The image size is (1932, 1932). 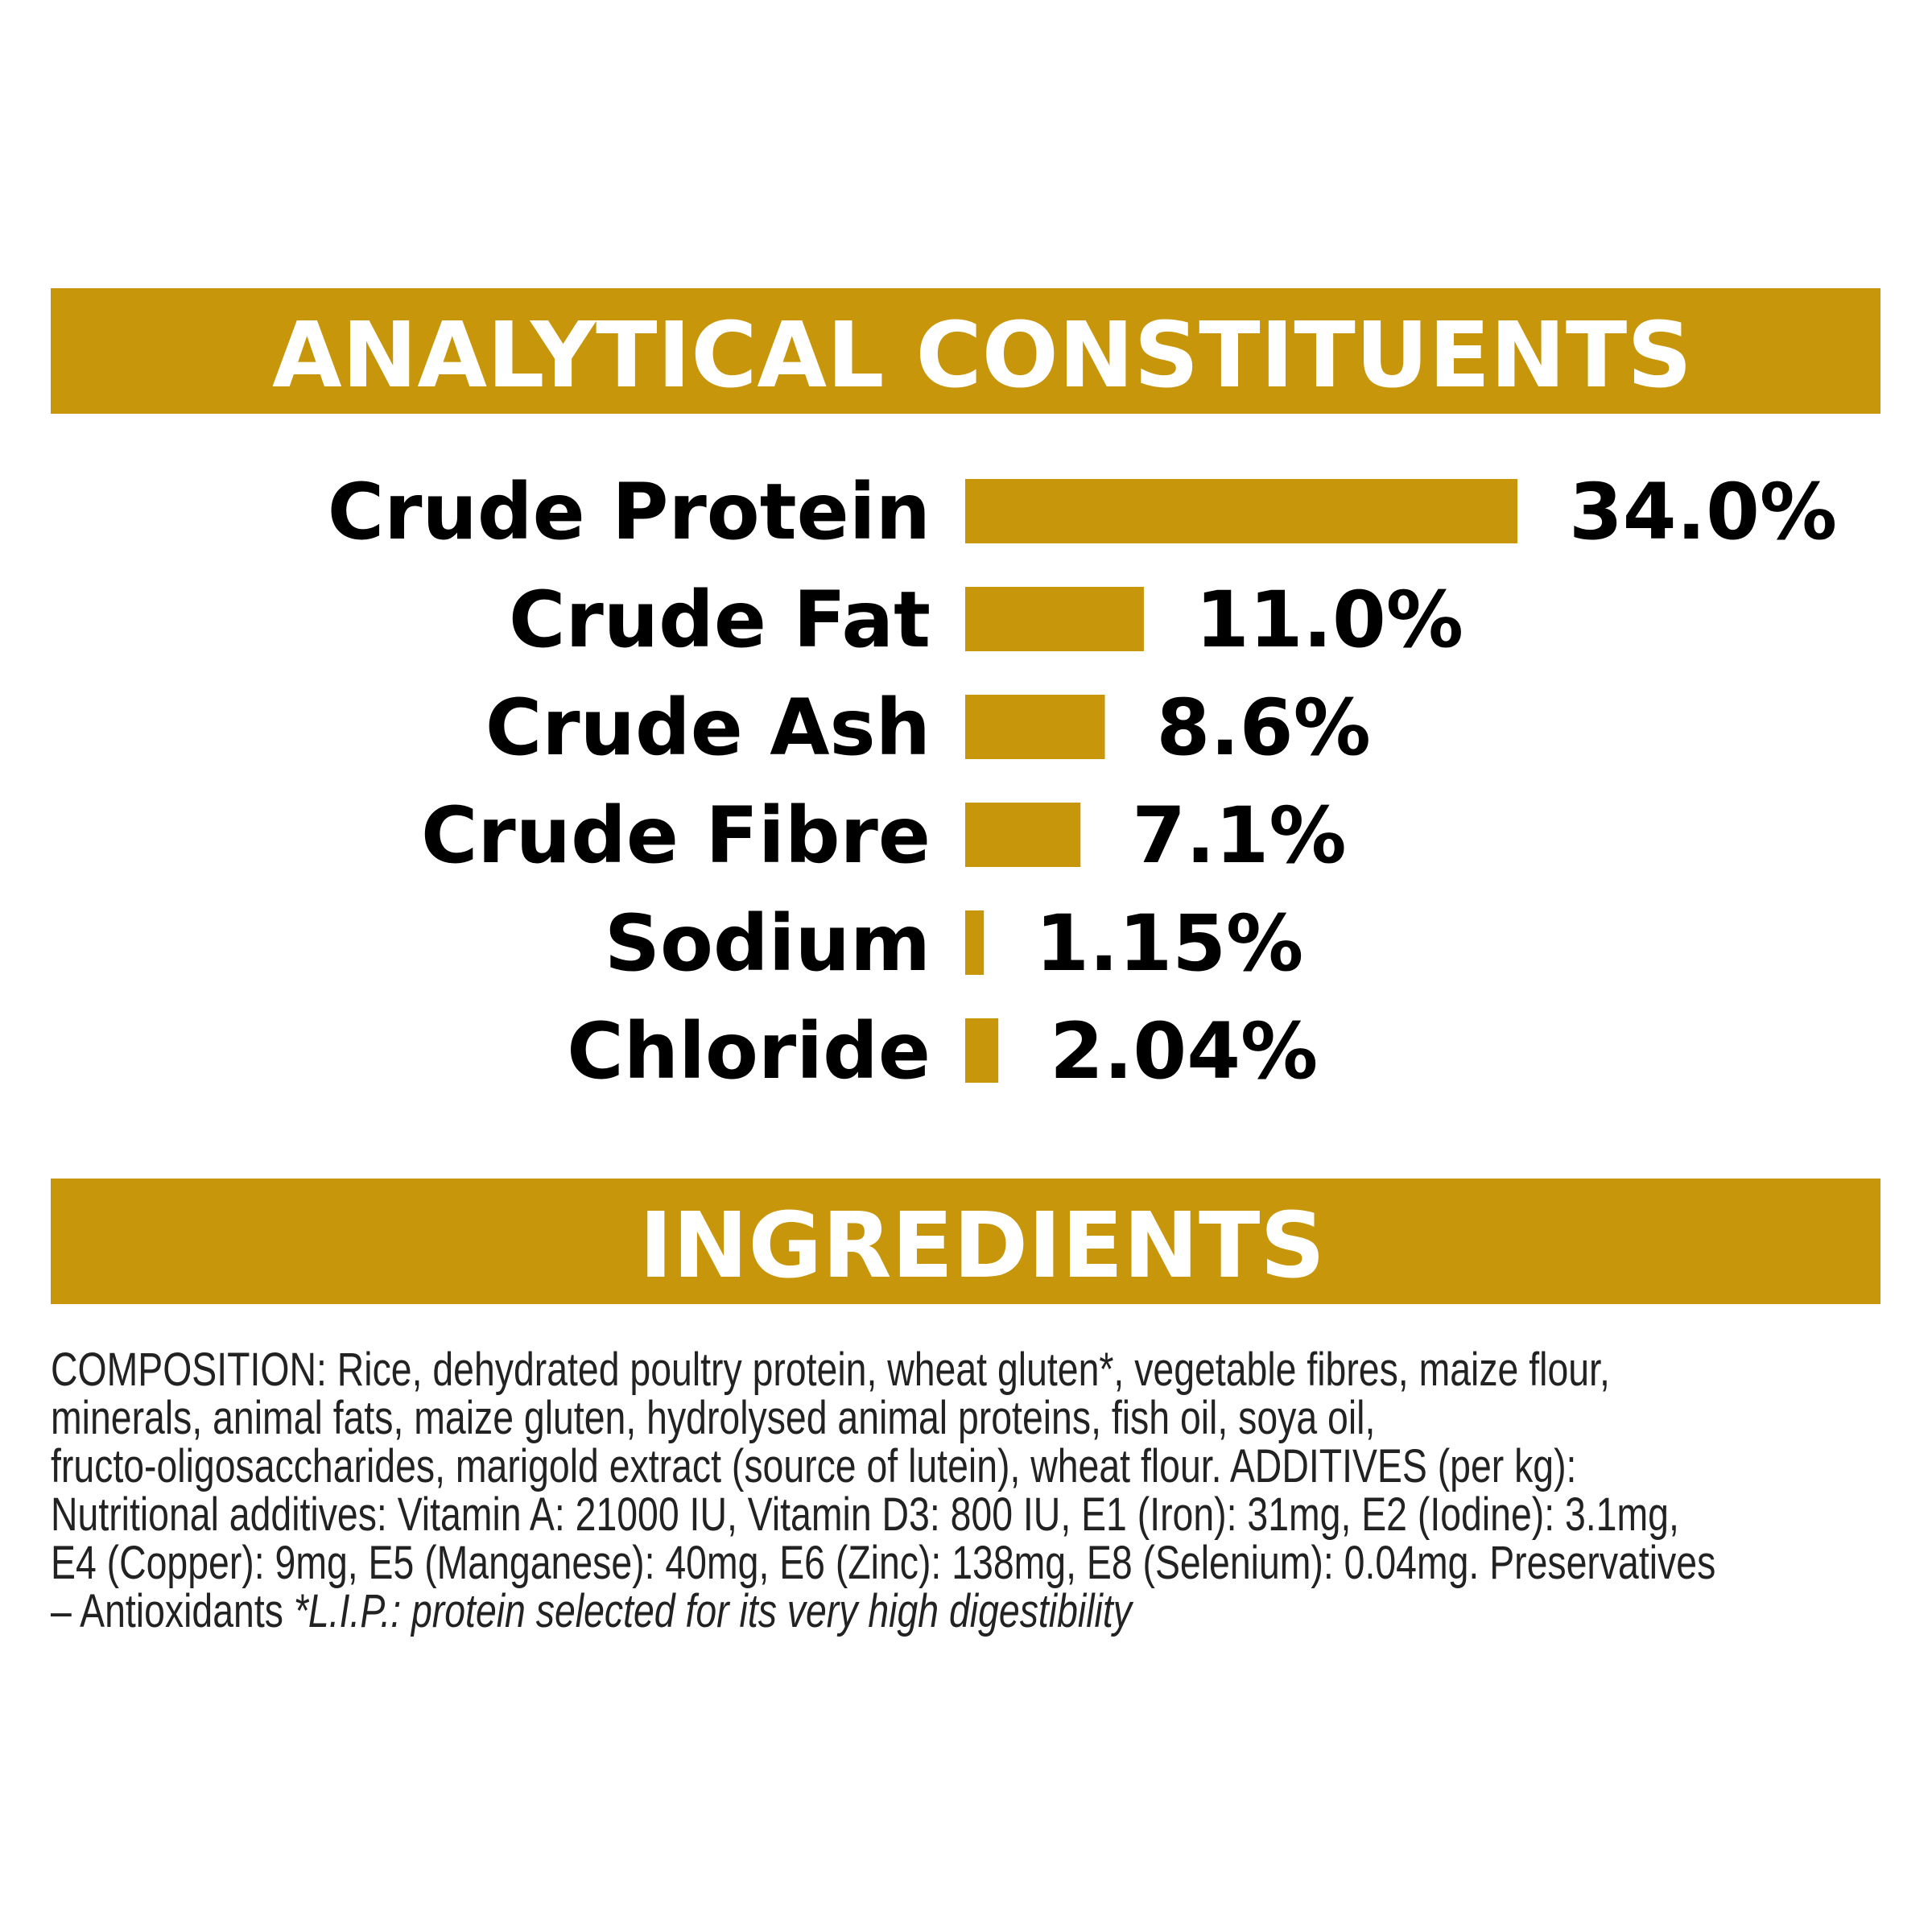 I want to click on category-label: Crude Ash, so click(x=708, y=728).